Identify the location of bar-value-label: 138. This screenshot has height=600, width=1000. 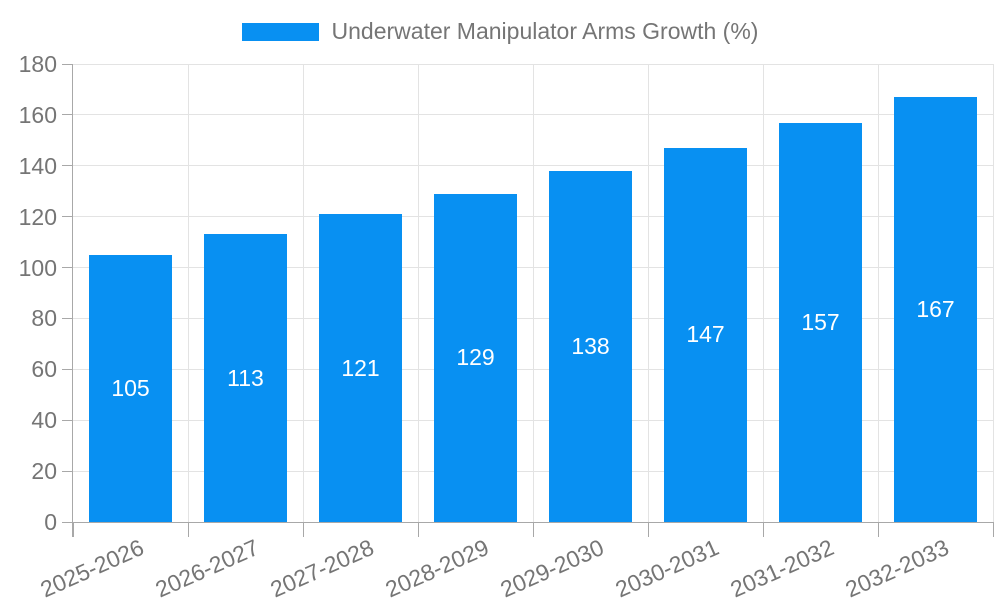
(590, 345).